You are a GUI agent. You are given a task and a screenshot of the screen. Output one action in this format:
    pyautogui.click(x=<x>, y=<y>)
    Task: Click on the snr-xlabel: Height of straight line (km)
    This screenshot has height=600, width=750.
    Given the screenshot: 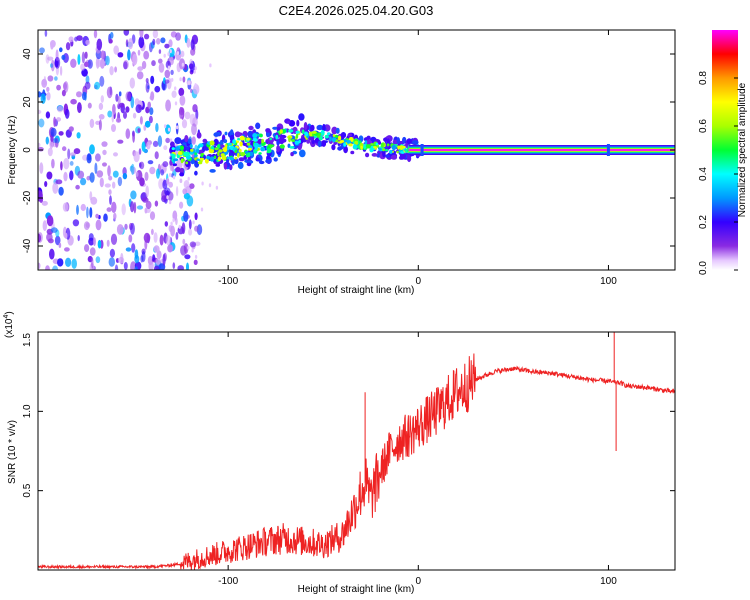 What is the action you would take?
    pyautogui.click(x=356, y=589)
    